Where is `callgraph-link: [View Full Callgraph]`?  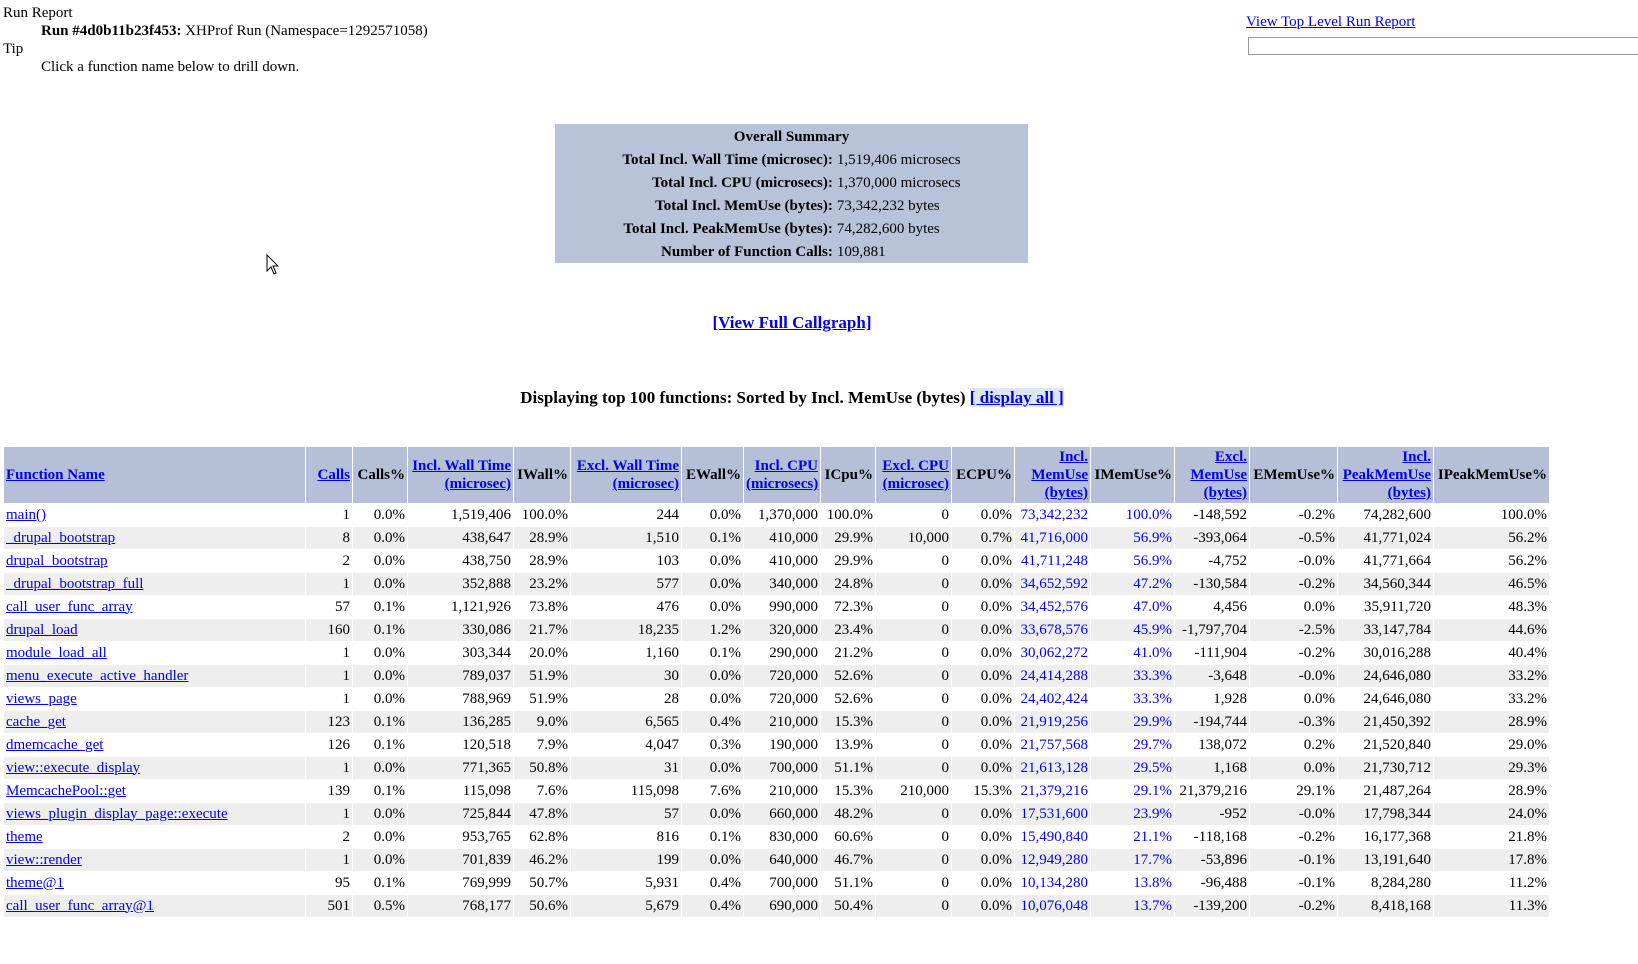
callgraph-link: [View Full Callgraph] is located at coordinates (792, 322).